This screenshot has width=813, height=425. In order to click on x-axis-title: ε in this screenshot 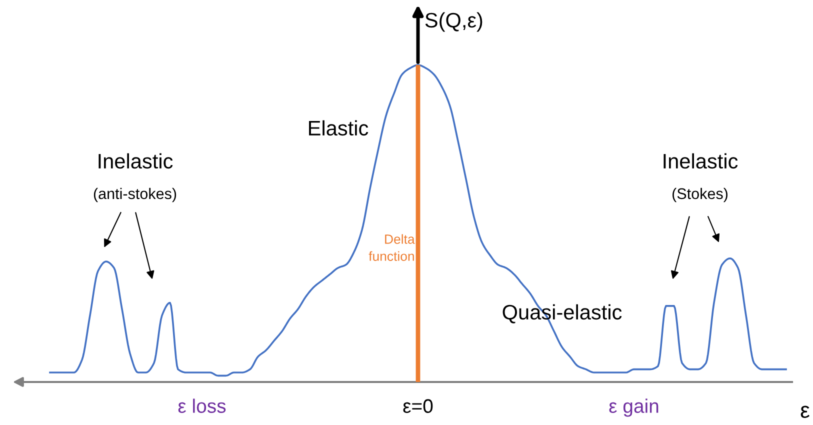, I will do `click(805, 412)`.